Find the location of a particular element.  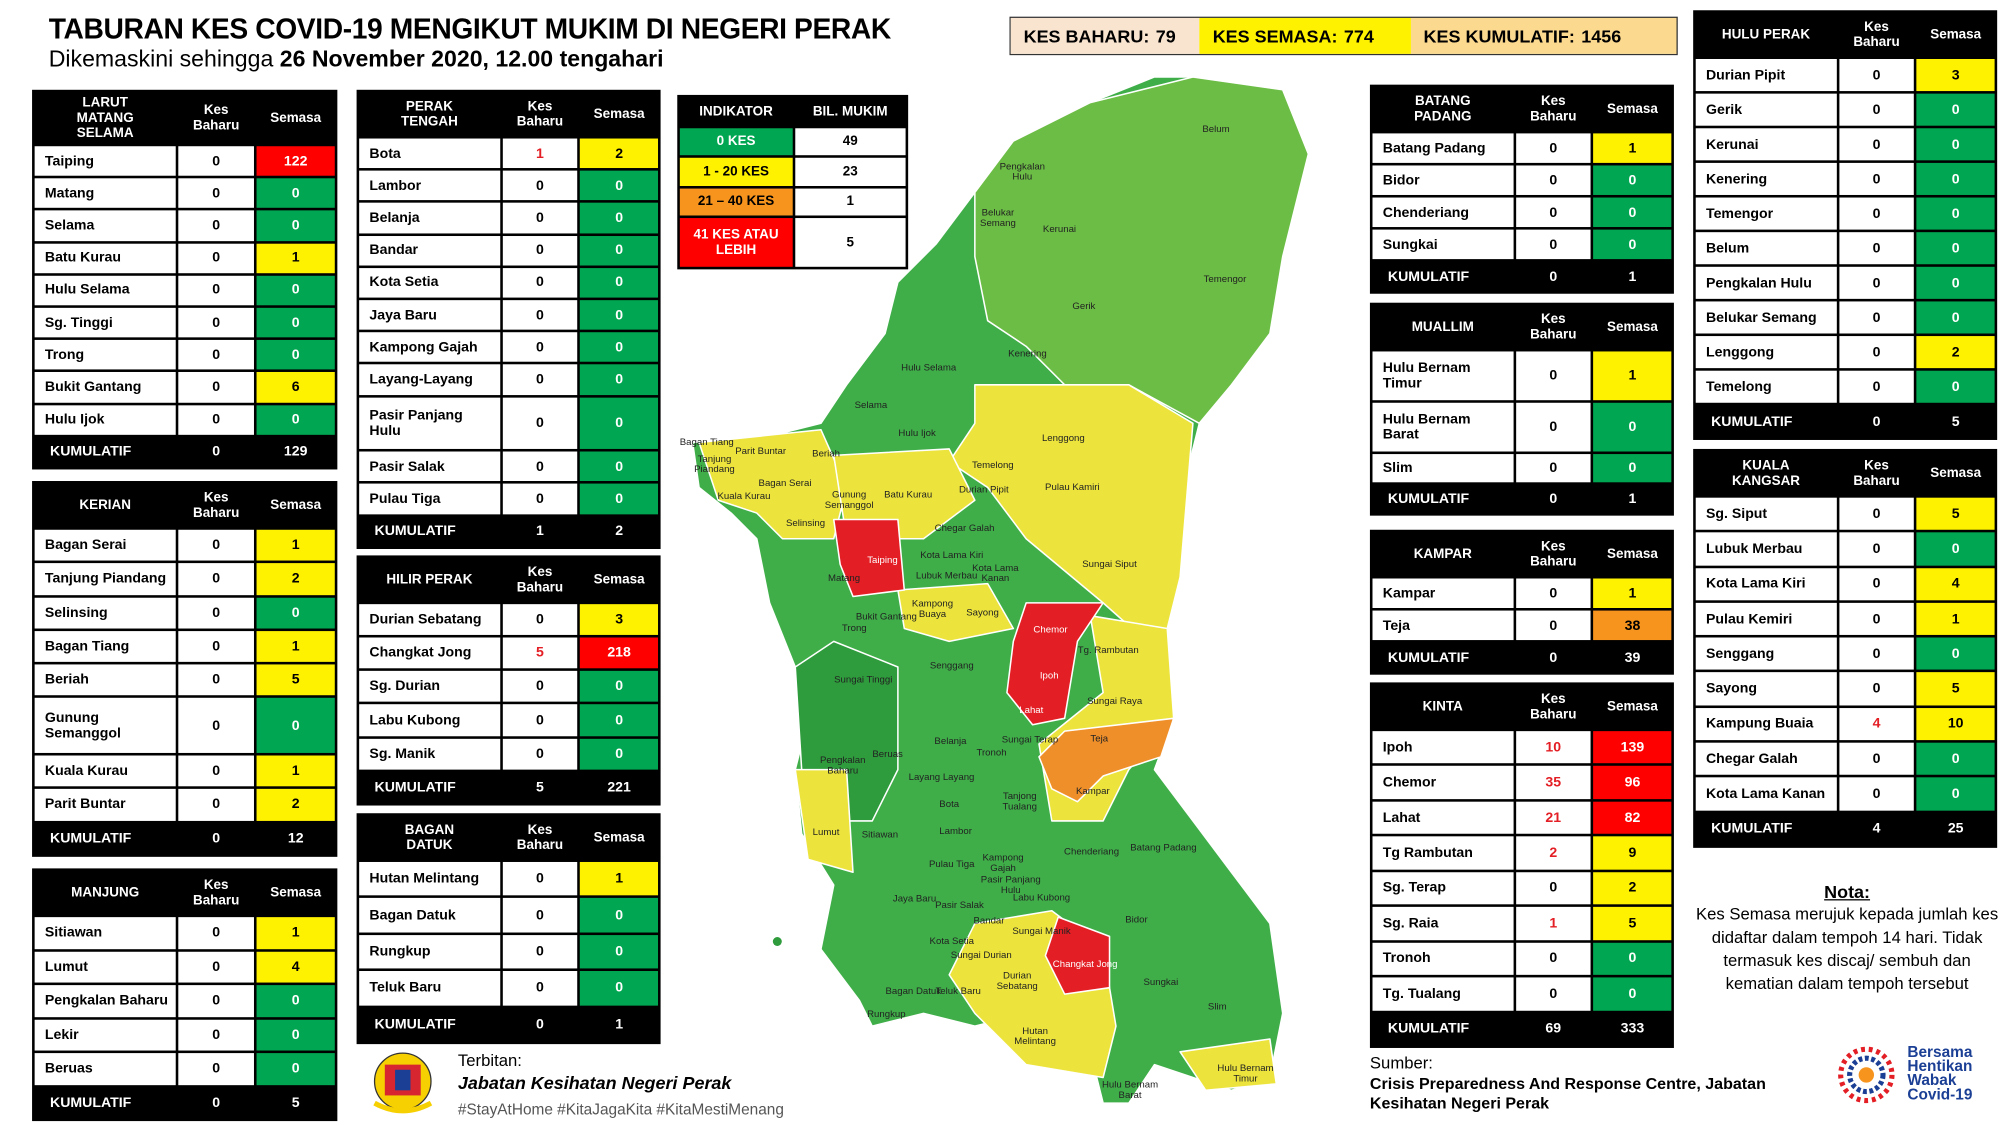

mukim-name: Tg Rambutan is located at coordinates (1443, 853).